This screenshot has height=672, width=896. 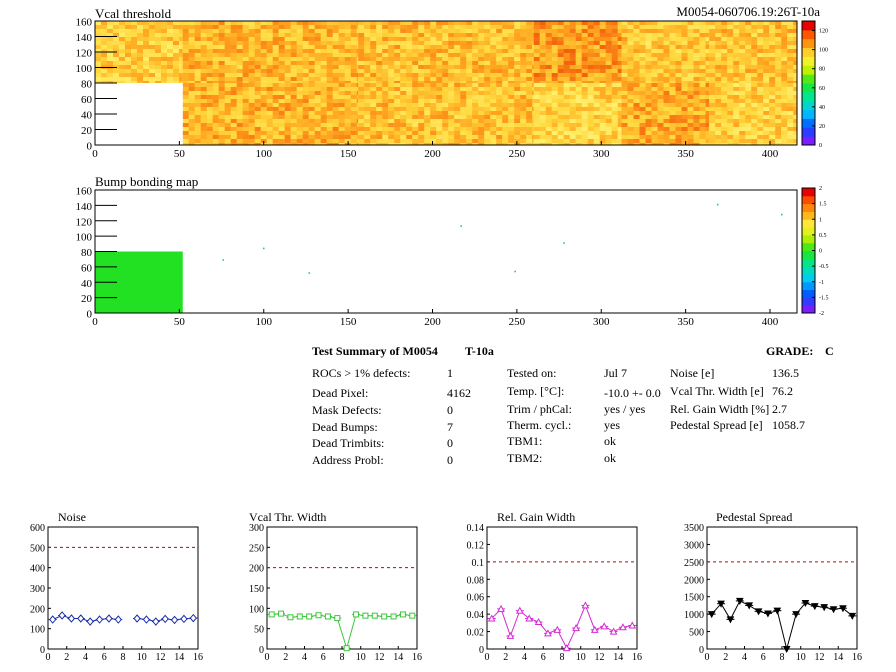 I want to click on x-tick-label: 100, so click(x=264, y=154).